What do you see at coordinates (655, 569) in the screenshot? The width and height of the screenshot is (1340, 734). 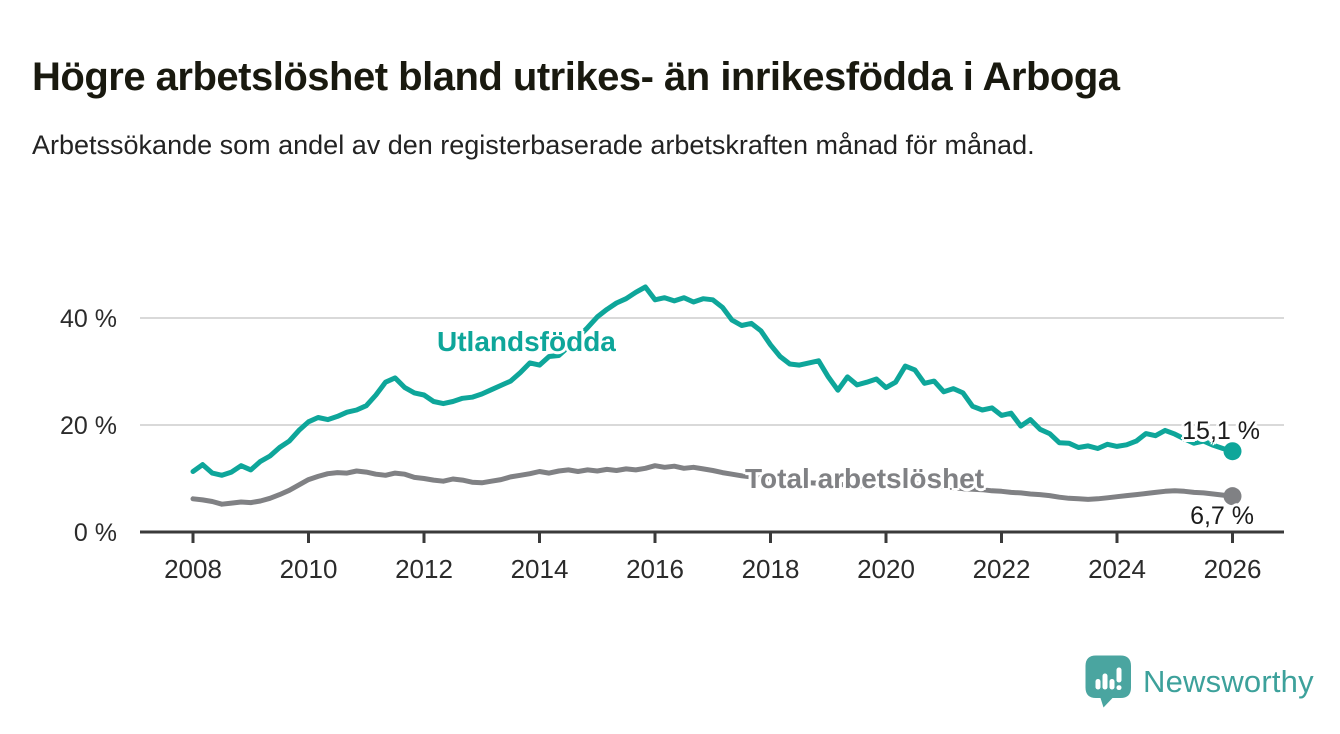 I see `x-axis-label-2016: 2016` at bounding box center [655, 569].